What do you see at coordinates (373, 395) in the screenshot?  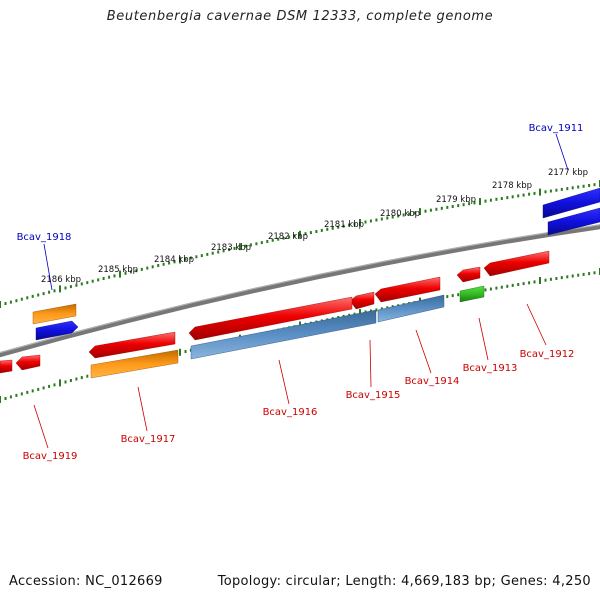 I see `gene-label-bcav-1915: Bcav_1915` at bounding box center [373, 395].